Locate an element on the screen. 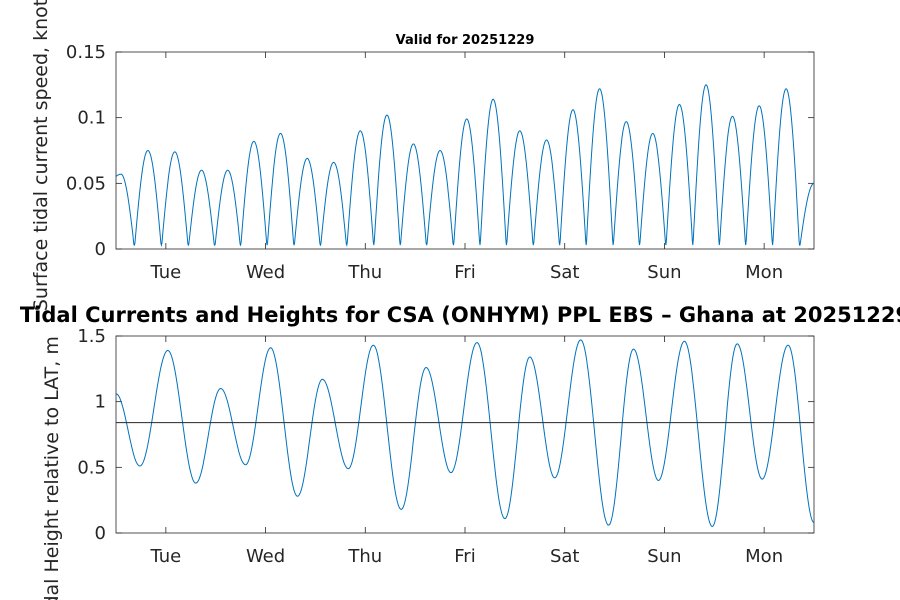 This screenshot has height=600, width=900. tidal-height-x-tick-label: Sat is located at coordinates (565, 556).